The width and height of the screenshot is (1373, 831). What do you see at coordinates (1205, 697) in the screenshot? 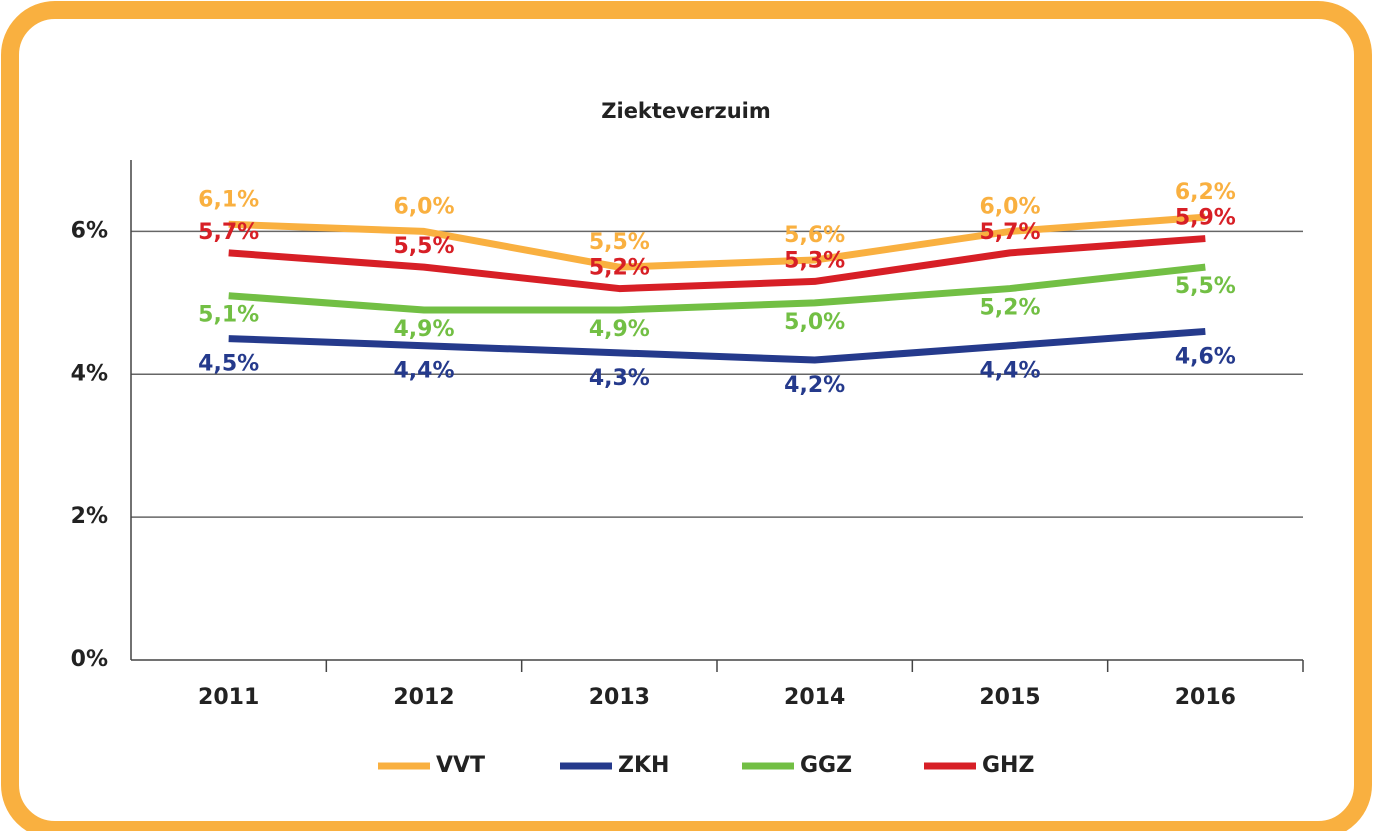
I see `x-tick-label: 2016` at bounding box center [1205, 697].